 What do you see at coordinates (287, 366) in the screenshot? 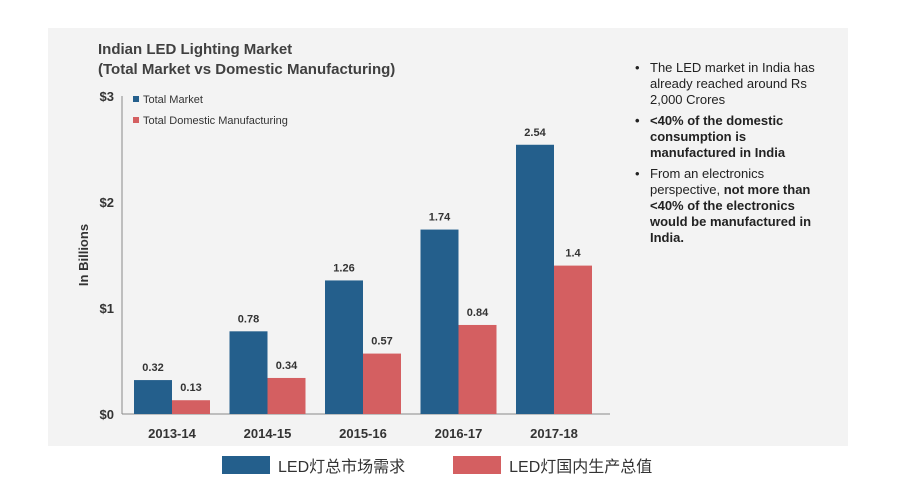
I see `data-label: 0.34` at bounding box center [287, 366].